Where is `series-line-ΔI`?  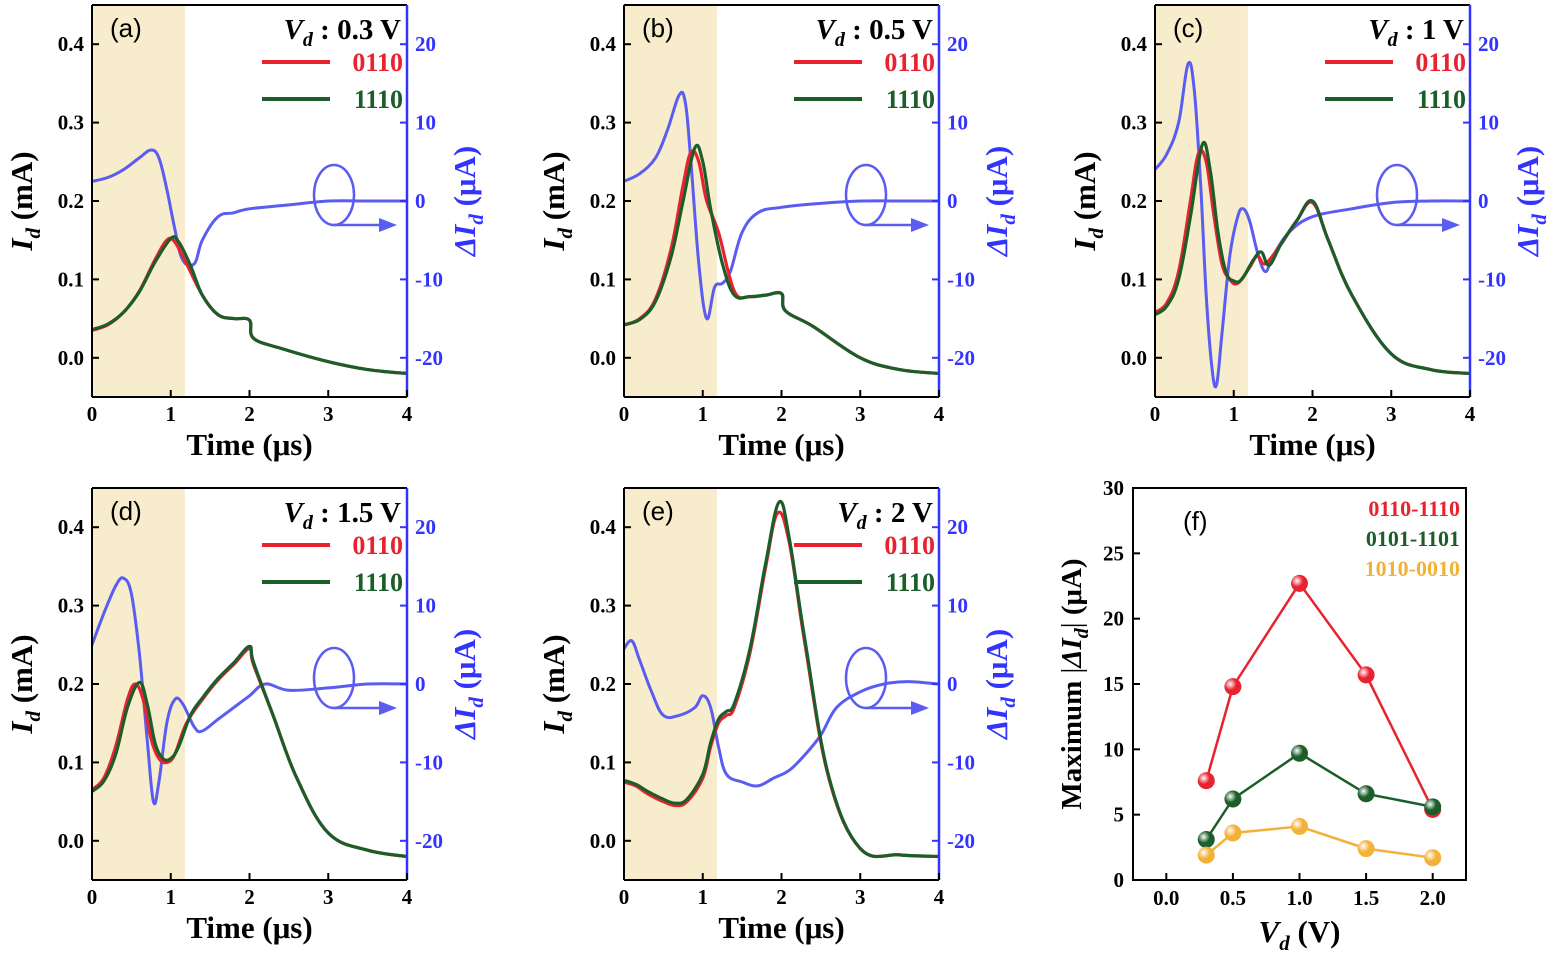
series-line-ΔI is located at coordinates (781, 205).